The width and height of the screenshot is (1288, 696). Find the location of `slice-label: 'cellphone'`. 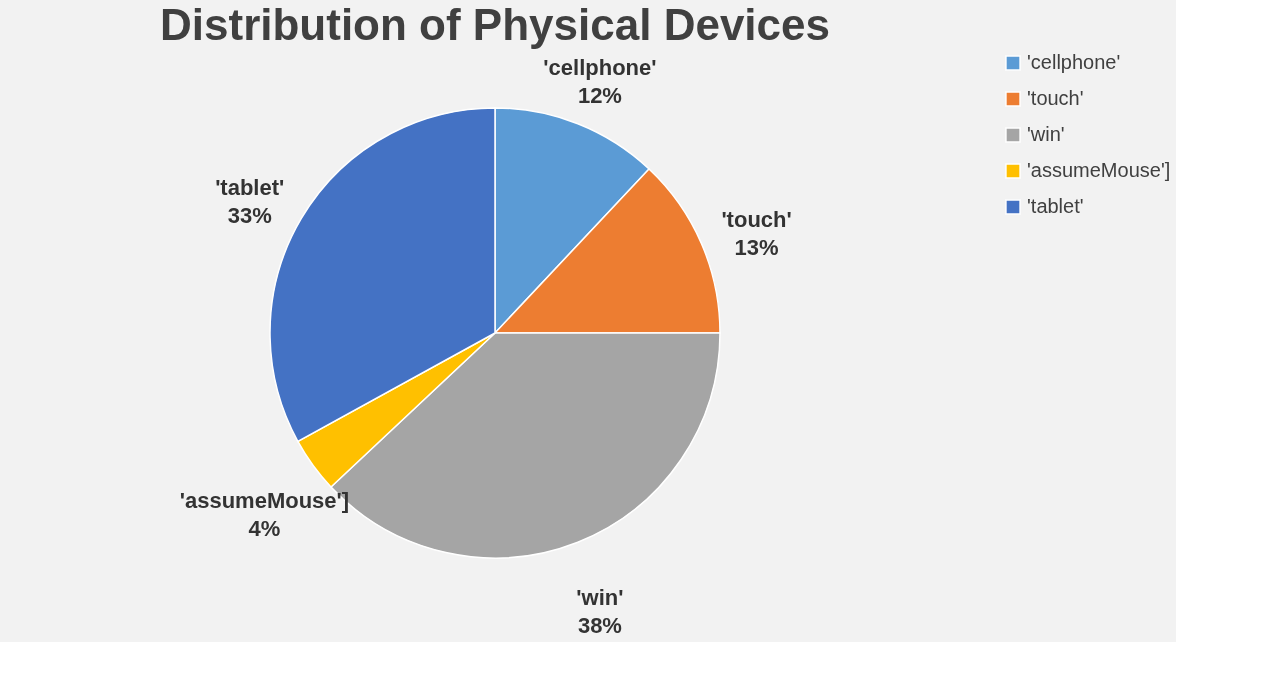

slice-label: 'cellphone' is located at coordinates (600, 68).